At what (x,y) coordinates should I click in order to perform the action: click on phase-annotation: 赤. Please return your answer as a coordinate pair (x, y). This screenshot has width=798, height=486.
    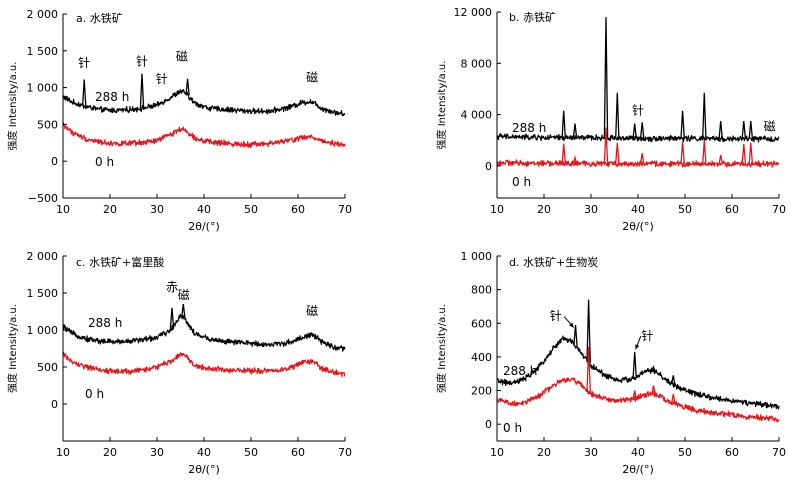
    Looking at the image, I should click on (172, 287).